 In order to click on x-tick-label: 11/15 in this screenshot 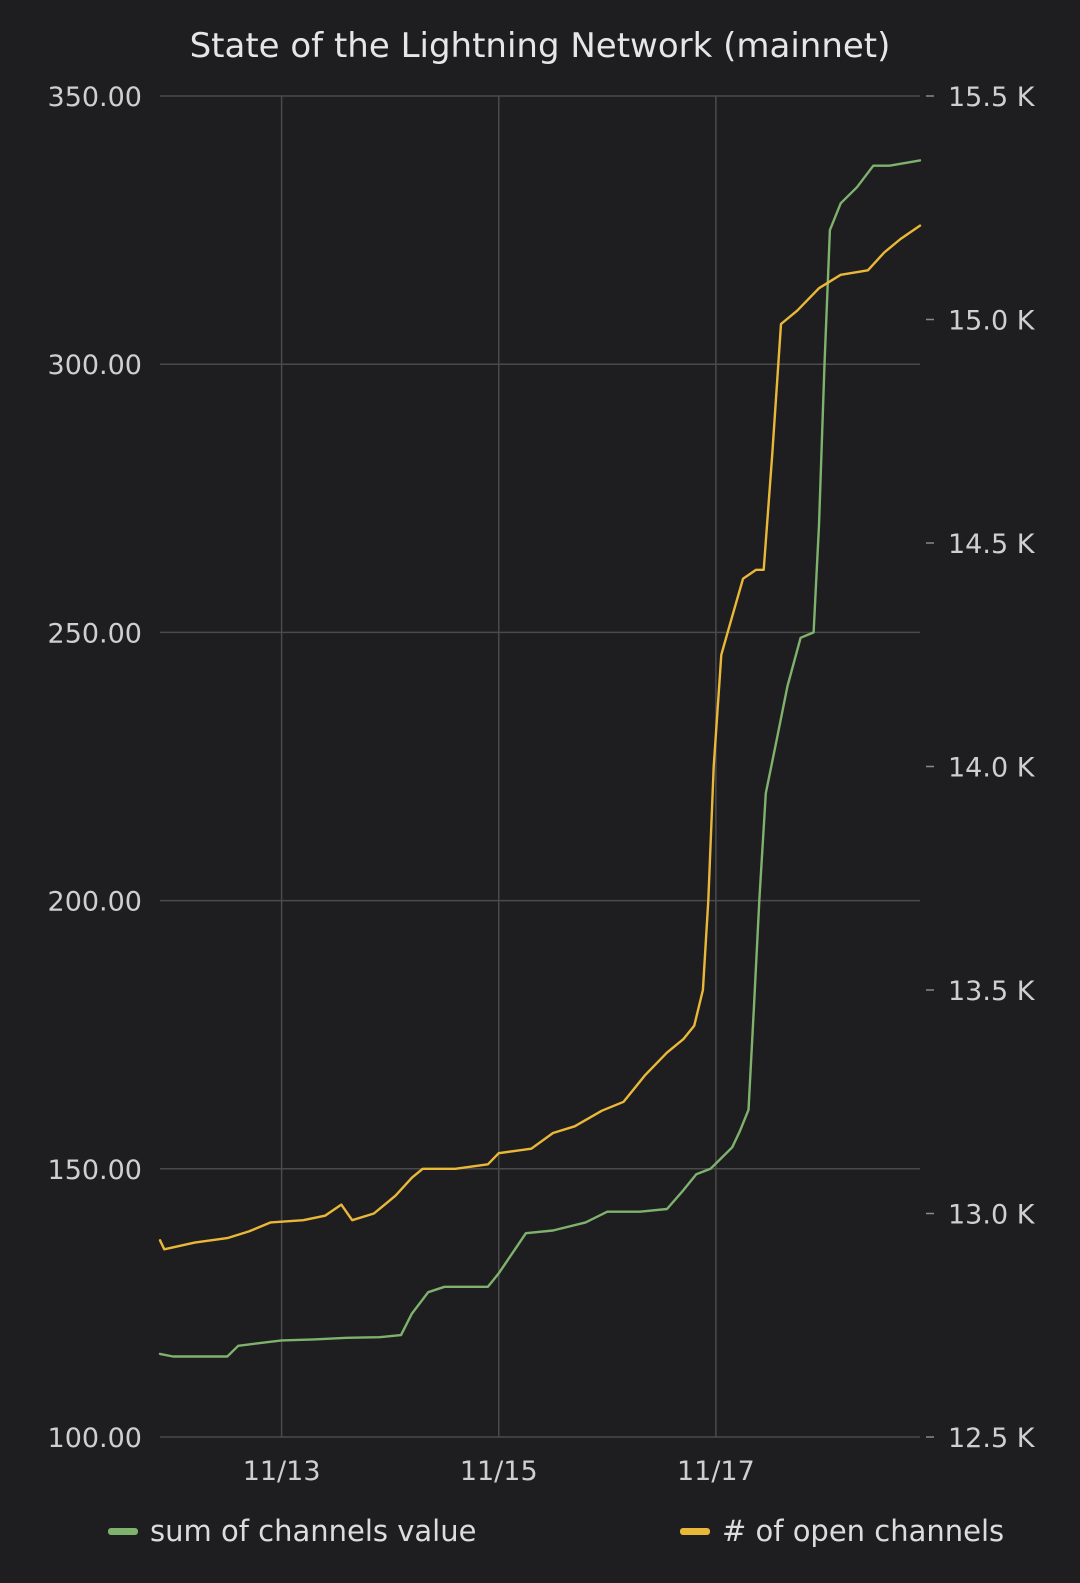, I will do `click(499, 1471)`.